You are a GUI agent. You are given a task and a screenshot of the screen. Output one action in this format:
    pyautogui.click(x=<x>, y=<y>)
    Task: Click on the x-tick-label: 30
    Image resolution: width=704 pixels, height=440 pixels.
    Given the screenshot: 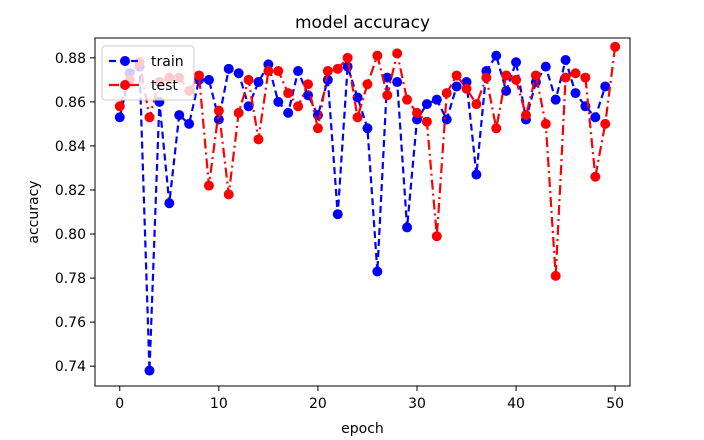 What is the action you would take?
    pyautogui.click(x=417, y=404)
    